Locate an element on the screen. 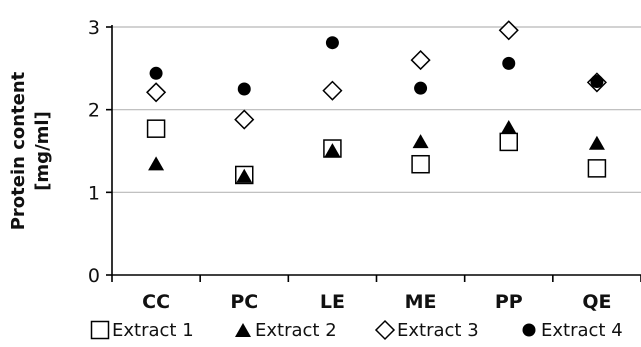 This screenshot has height=347, width=641. point-2-pp is located at coordinates (508, 127).